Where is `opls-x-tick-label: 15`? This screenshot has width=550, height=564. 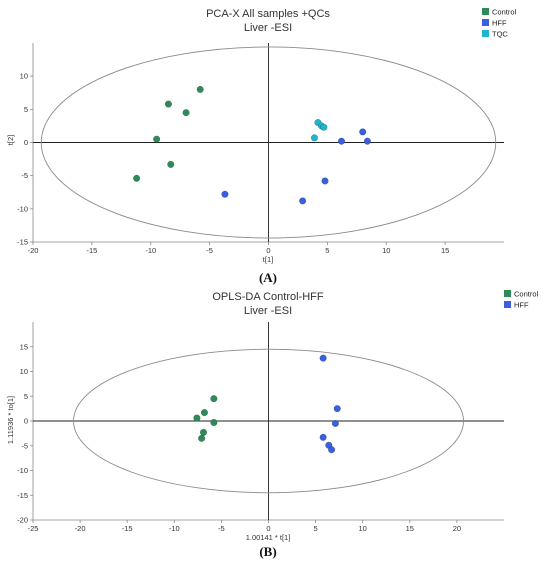 opls-x-tick-label: 15 is located at coordinates (410, 528).